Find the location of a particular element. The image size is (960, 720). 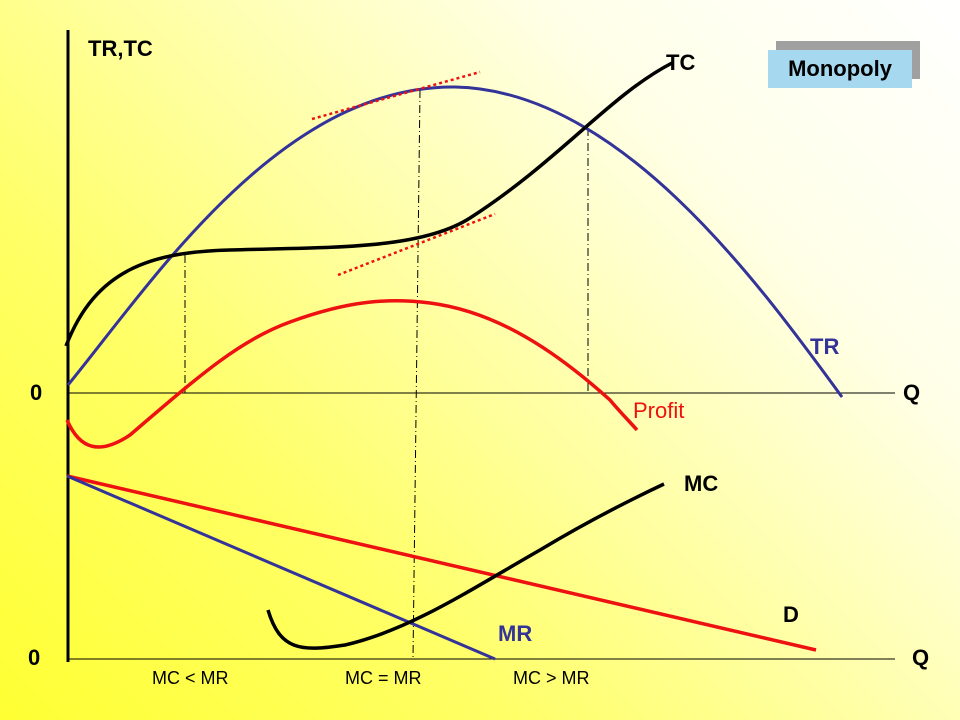

condition-mc-greater-mr: MC > MR is located at coordinates (551, 678).